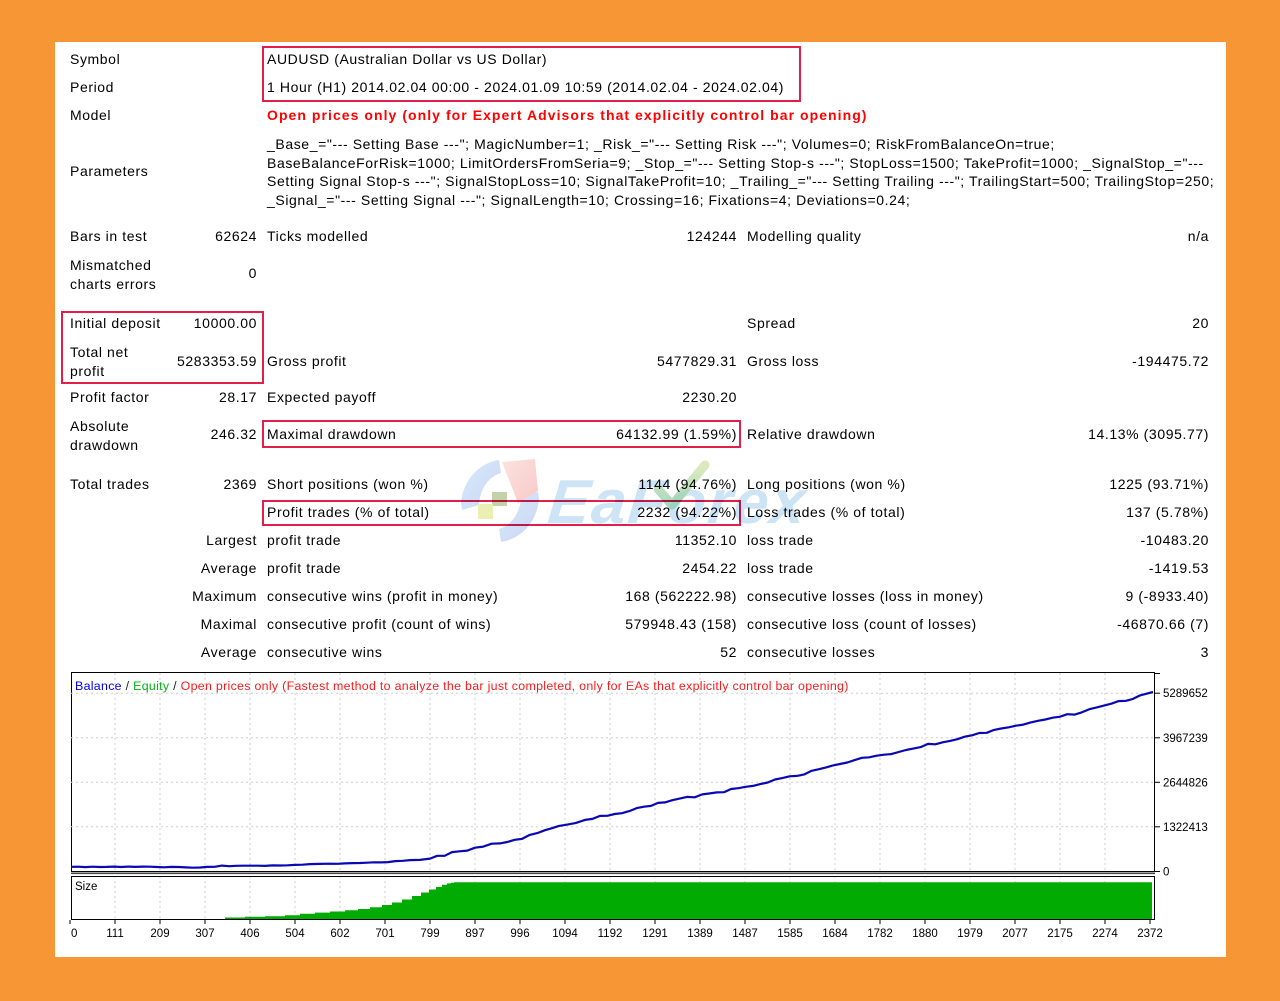 The width and height of the screenshot is (1280, 1001). I want to click on svg-text: 1291, so click(655, 934).